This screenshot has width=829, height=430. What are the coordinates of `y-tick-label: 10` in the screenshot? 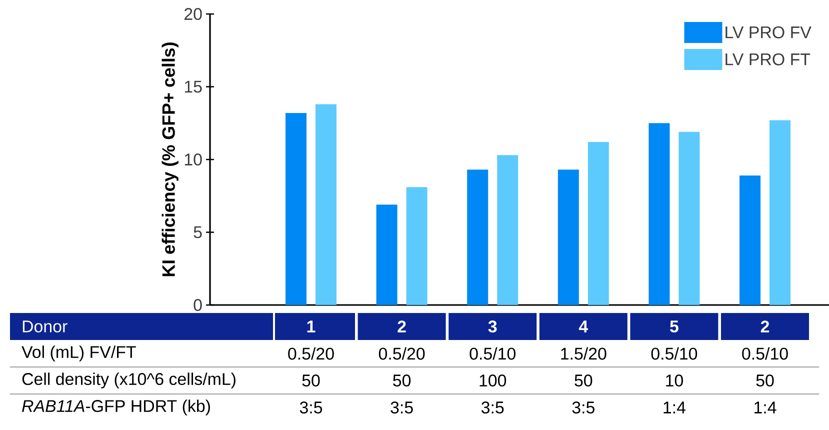 It's located at (193, 160).